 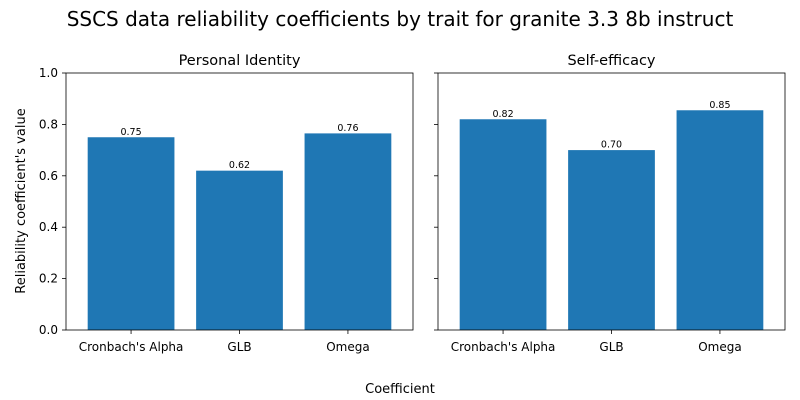 What do you see at coordinates (400, 389) in the screenshot?
I see `x-axis-label: Coefficient` at bounding box center [400, 389].